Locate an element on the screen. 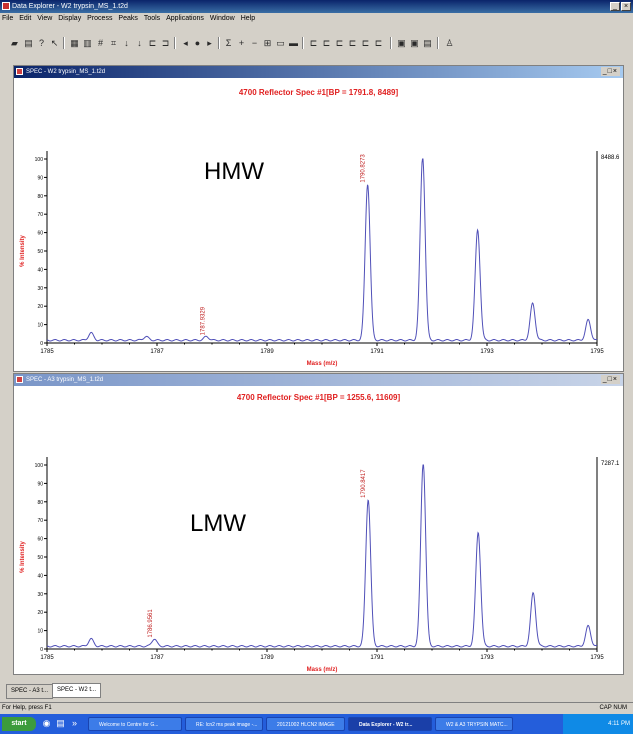  menu-applications: Applications is located at coordinates (185, 18).